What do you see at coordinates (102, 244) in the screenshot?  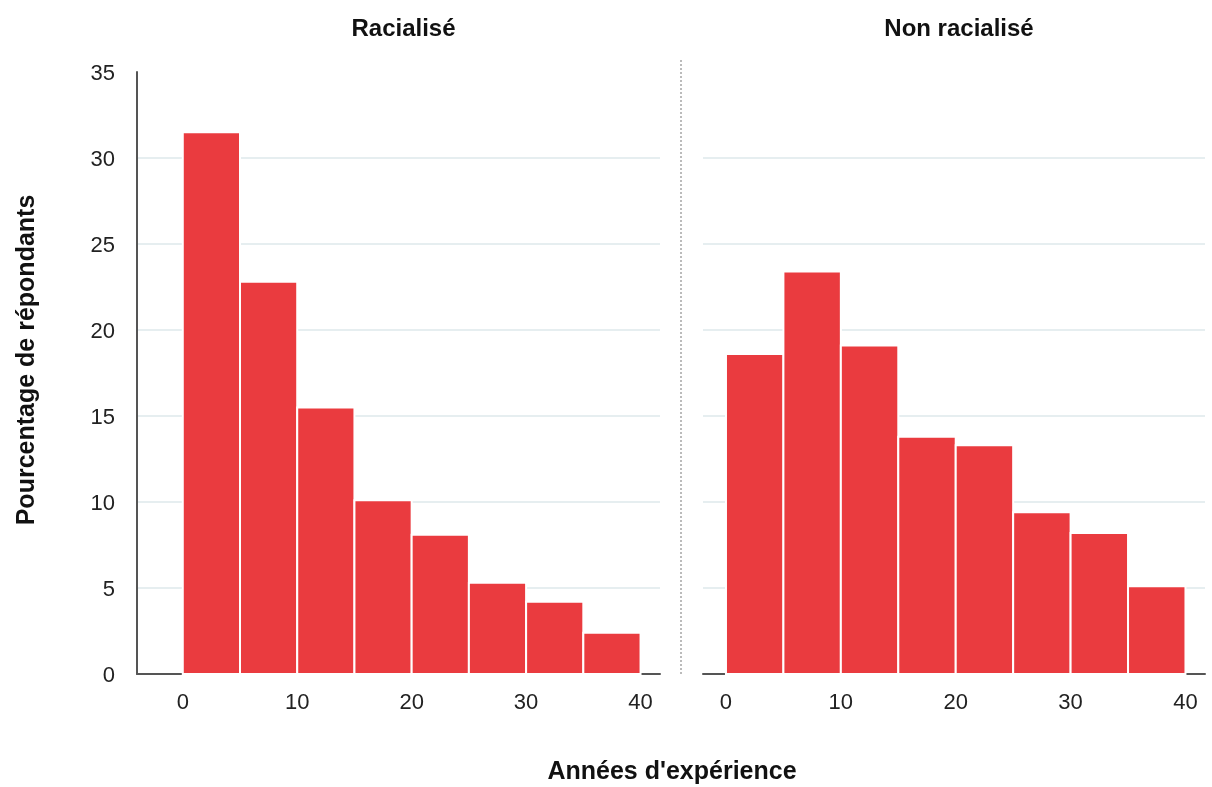 I see `y-tick-label: 25` at bounding box center [102, 244].